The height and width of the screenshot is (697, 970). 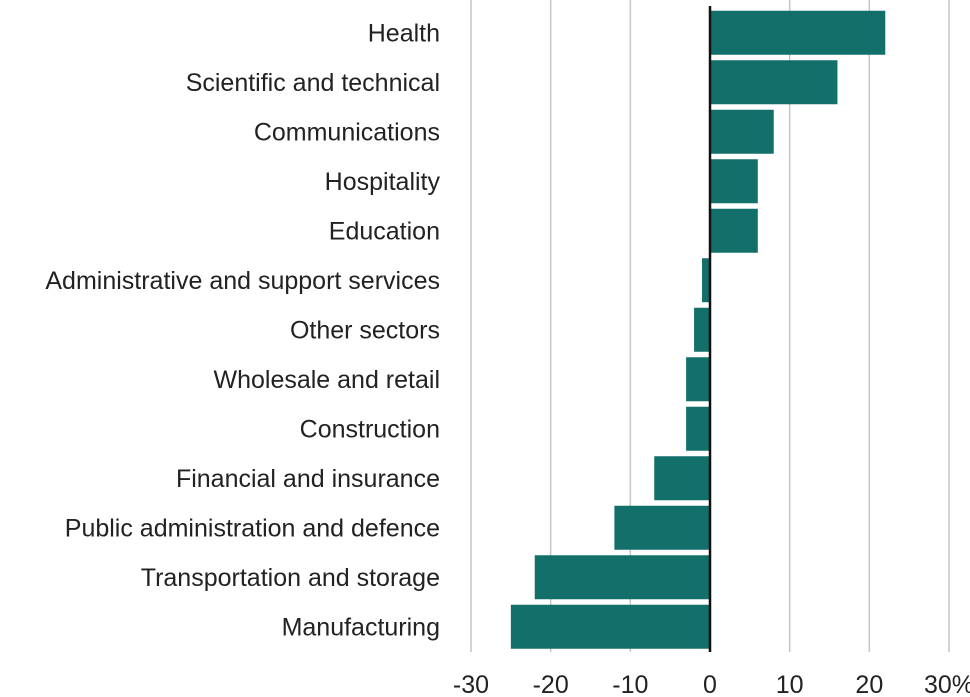 What do you see at coordinates (471, 684) in the screenshot?
I see `x-tick-label: -30` at bounding box center [471, 684].